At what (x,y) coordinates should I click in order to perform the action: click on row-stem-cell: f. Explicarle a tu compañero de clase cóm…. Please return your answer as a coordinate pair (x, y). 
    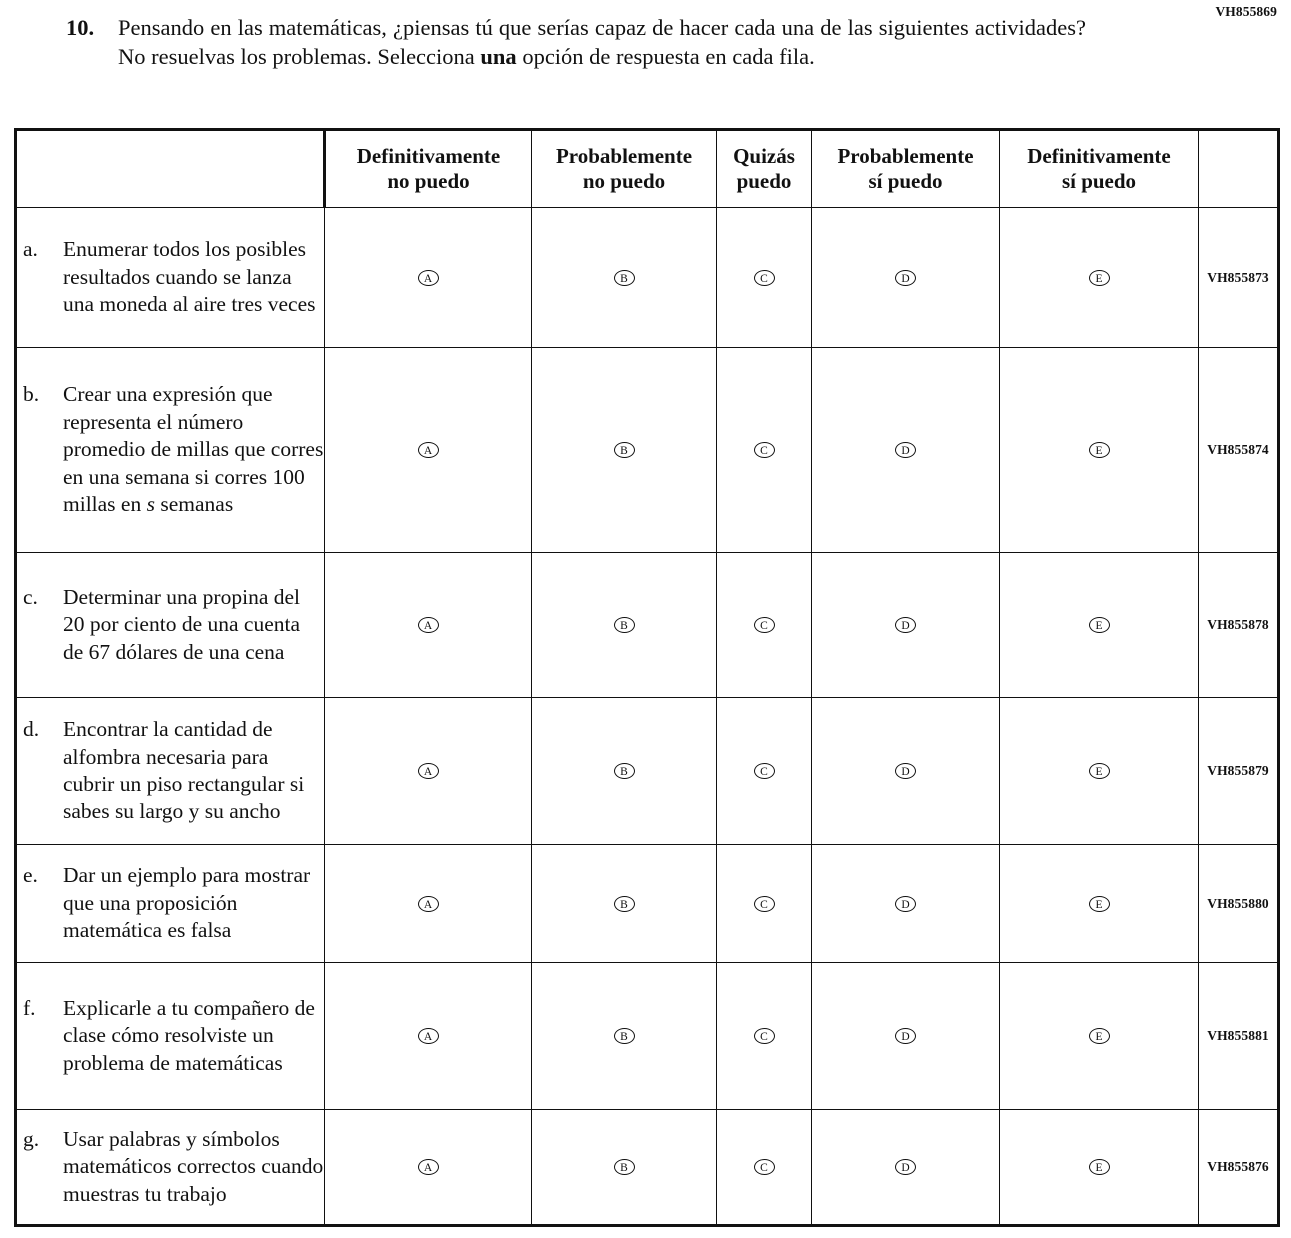
    Looking at the image, I should click on (170, 1036).